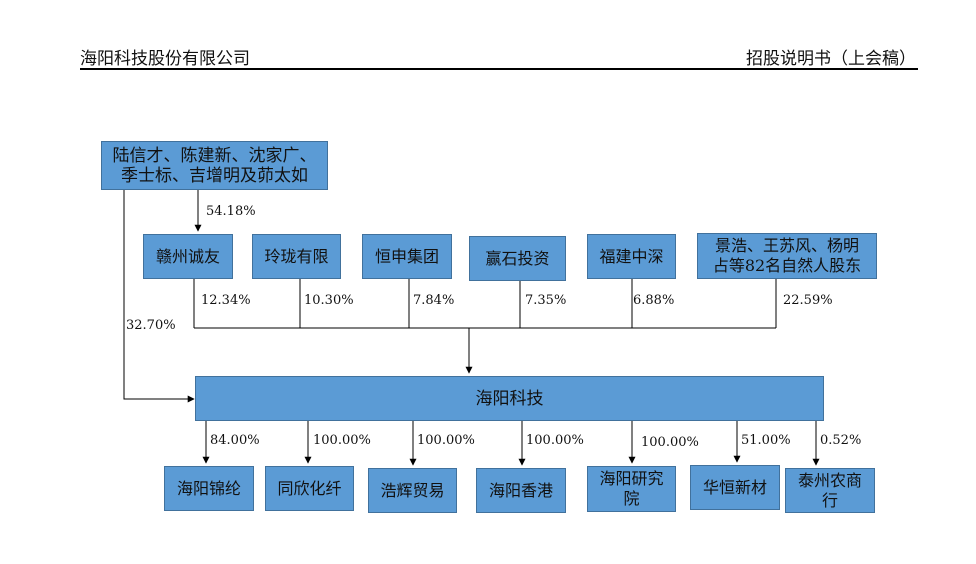 The image size is (976, 564). I want to click on controllers-line-1: 陆信才、陈建新、沈家广、, so click(214, 155).